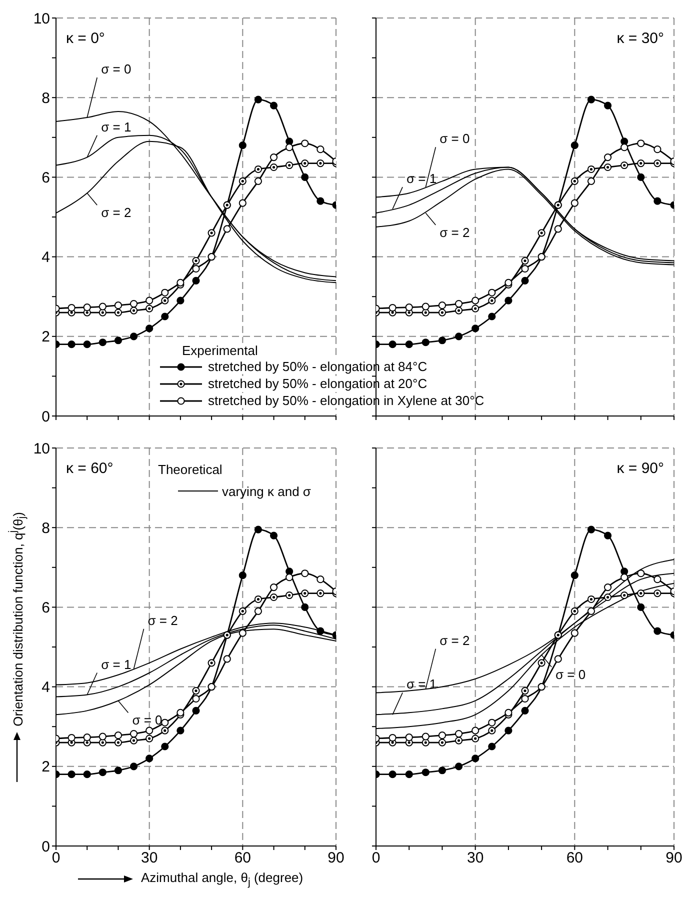 This screenshot has width=692, height=917. Describe the element at coordinates (85, 38) in the screenshot. I see `annotation: κ = 0°` at that location.